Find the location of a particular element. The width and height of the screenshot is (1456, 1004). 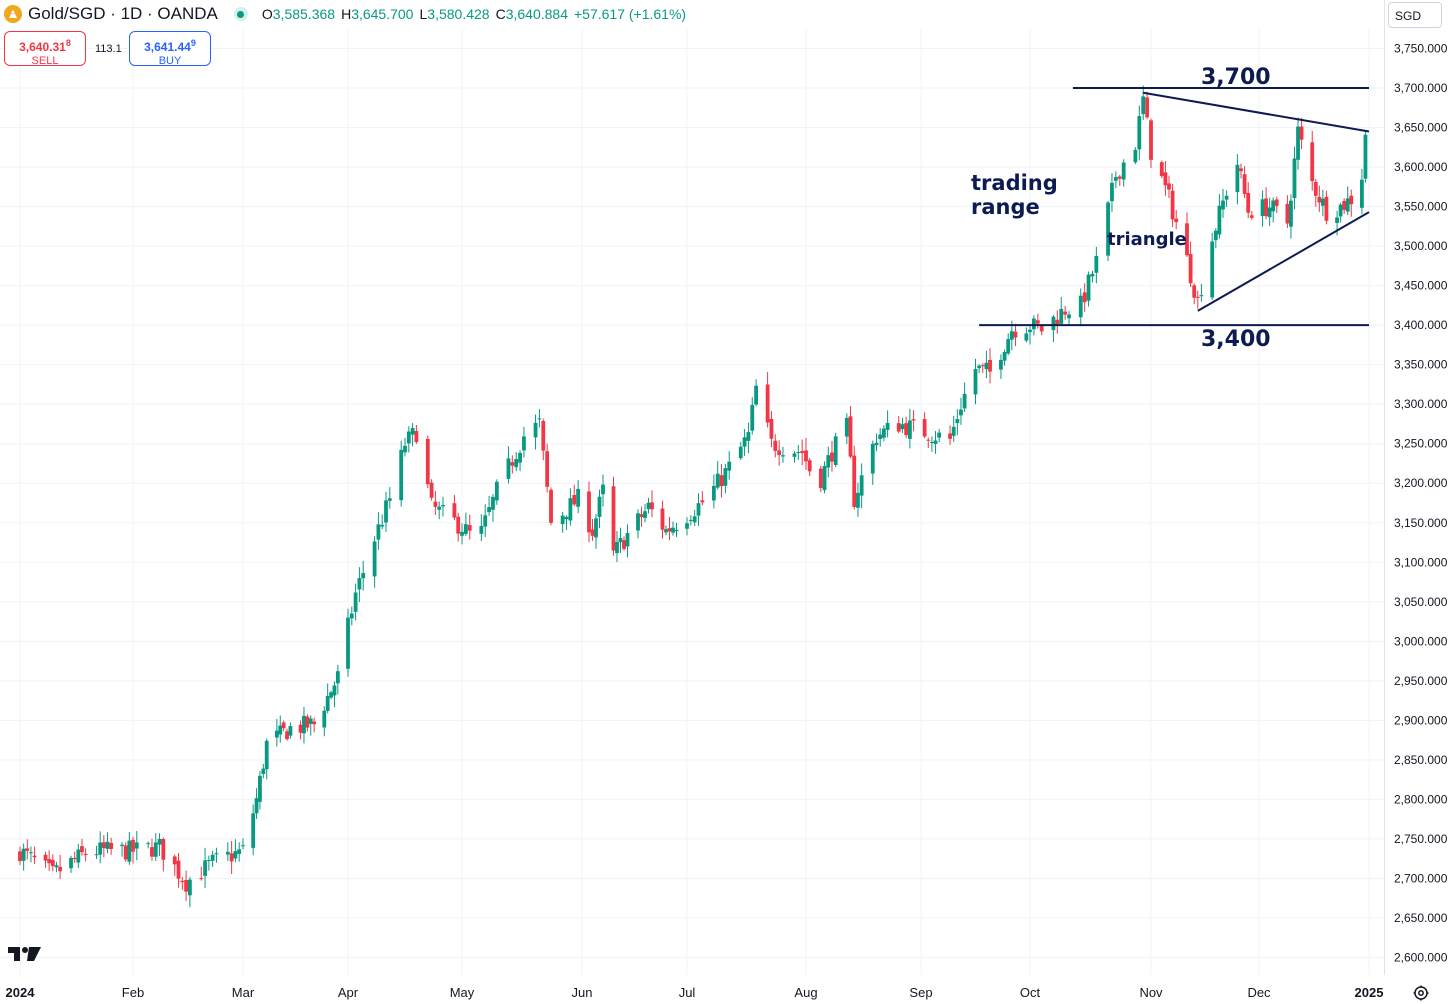

triangle-lower-trendline is located at coordinates (1283, 261).